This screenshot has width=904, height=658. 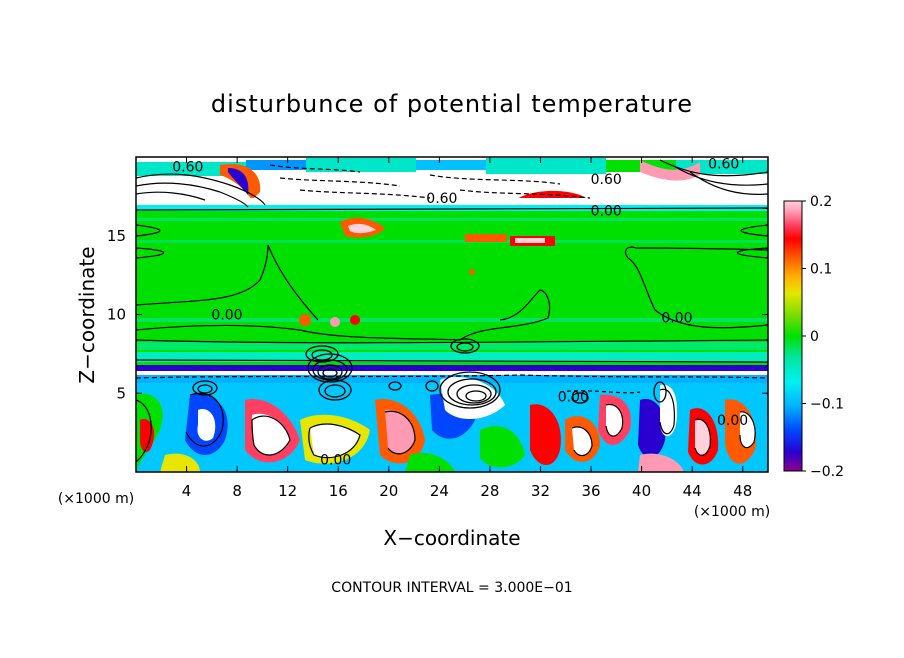 I want to click on y-tick-label: 5, so click(x=121, y=393).